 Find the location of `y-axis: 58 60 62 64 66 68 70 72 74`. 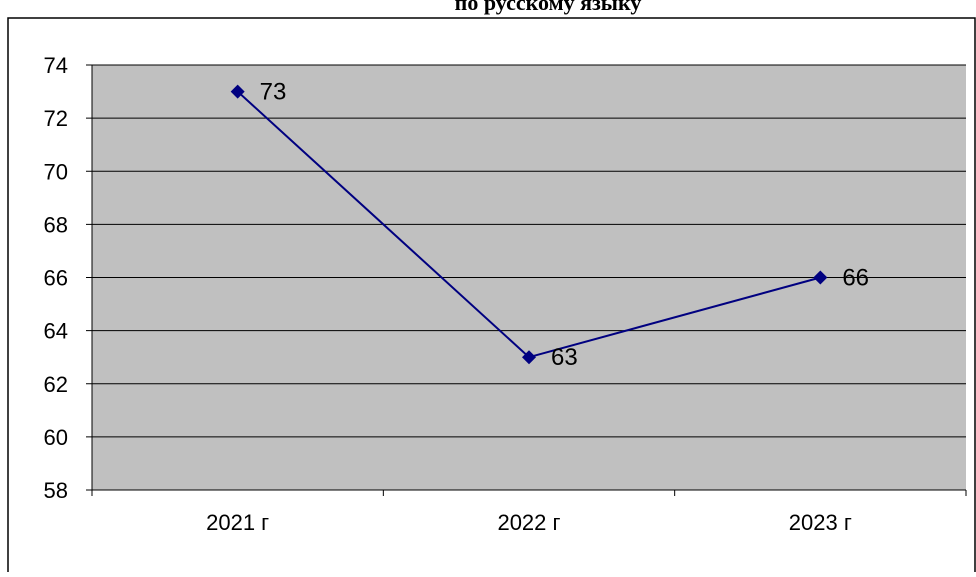

y-axis: 58 60 62 64 66 68 70 72 74 is located at coordinates (68, 278).